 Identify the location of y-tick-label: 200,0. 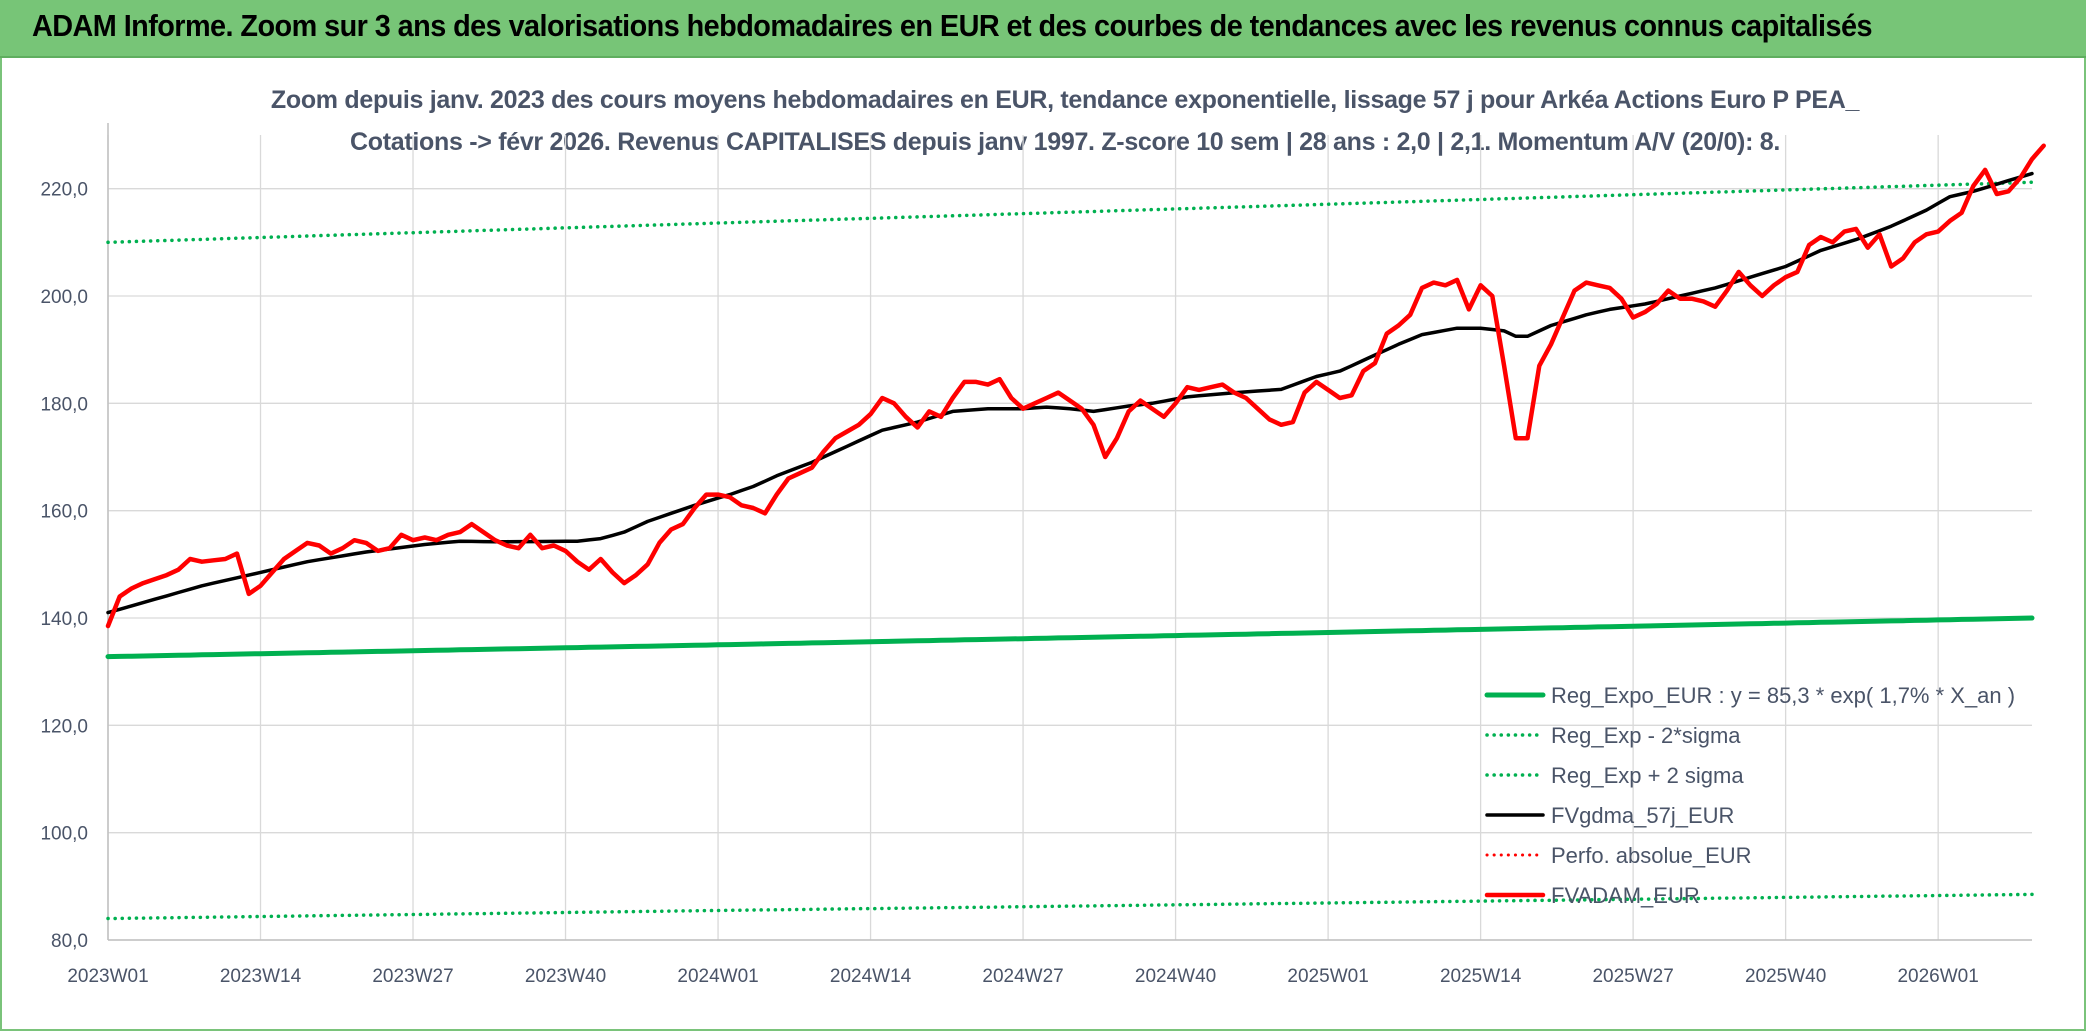
(64, 297).